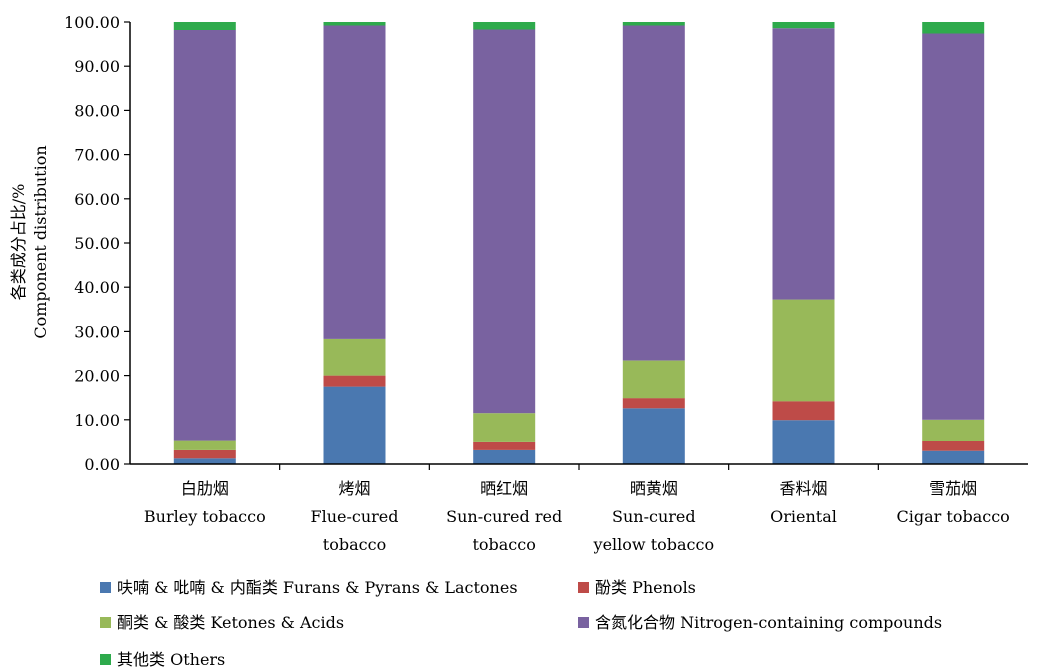  What do you see at coordinates (97, 331) in the screenshot?
I see `y-tick-label: 30.00` at bounding box center [97, 331].